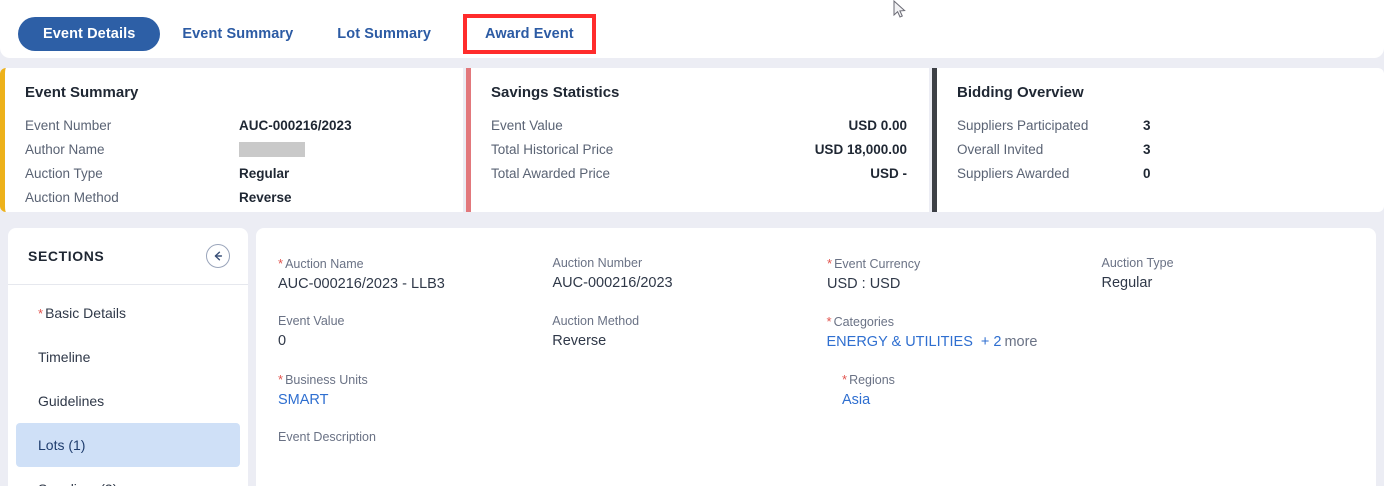 The width and height of the screenshot is (1384, 486). What do you see at coordinates (991, 342) in the screenshot?
I see `categories-more-count: + 2` at bounding box center [991, 342].